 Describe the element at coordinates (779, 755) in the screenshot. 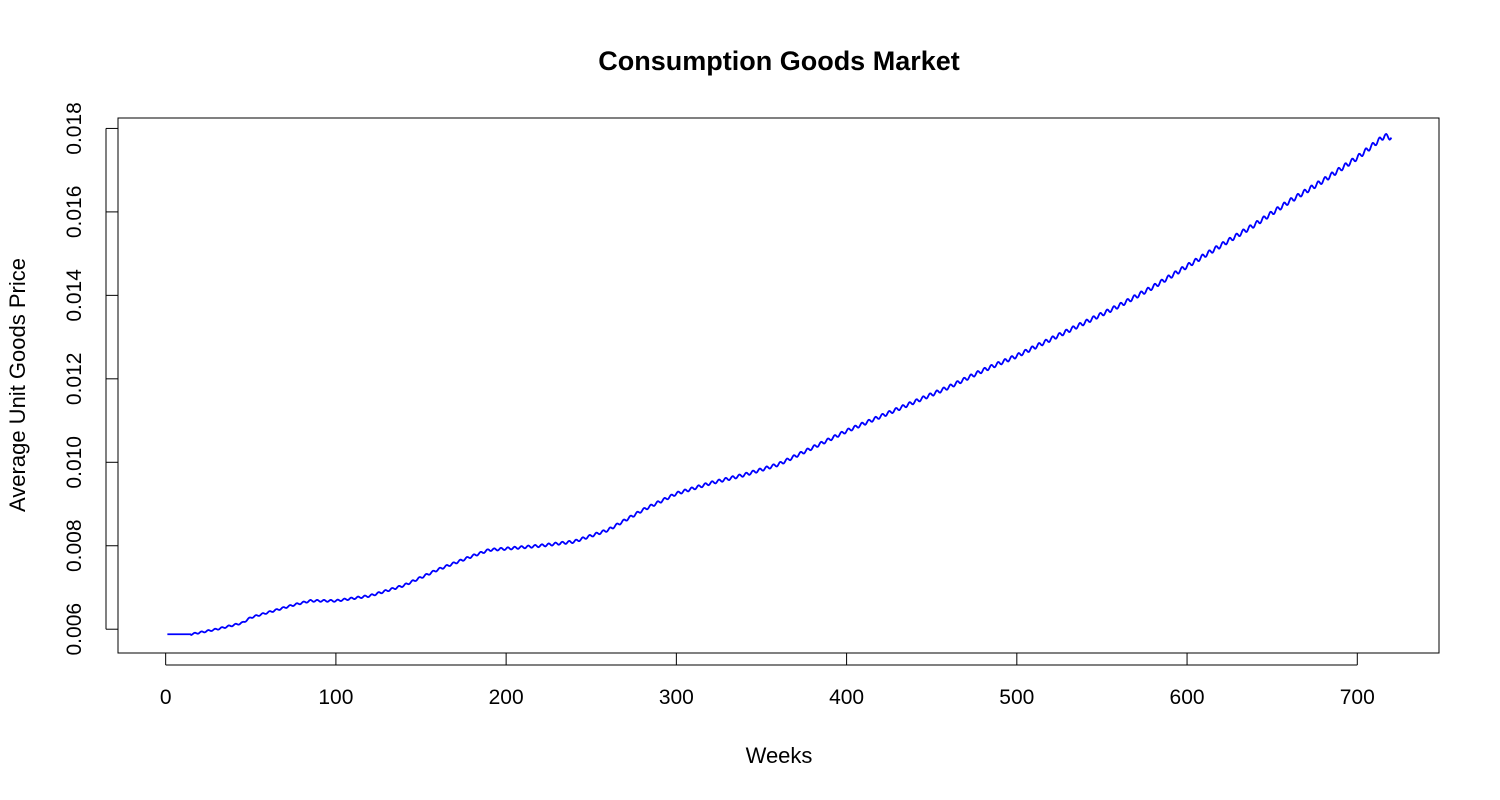

I see `x-axis-label: Weeks` at that location.